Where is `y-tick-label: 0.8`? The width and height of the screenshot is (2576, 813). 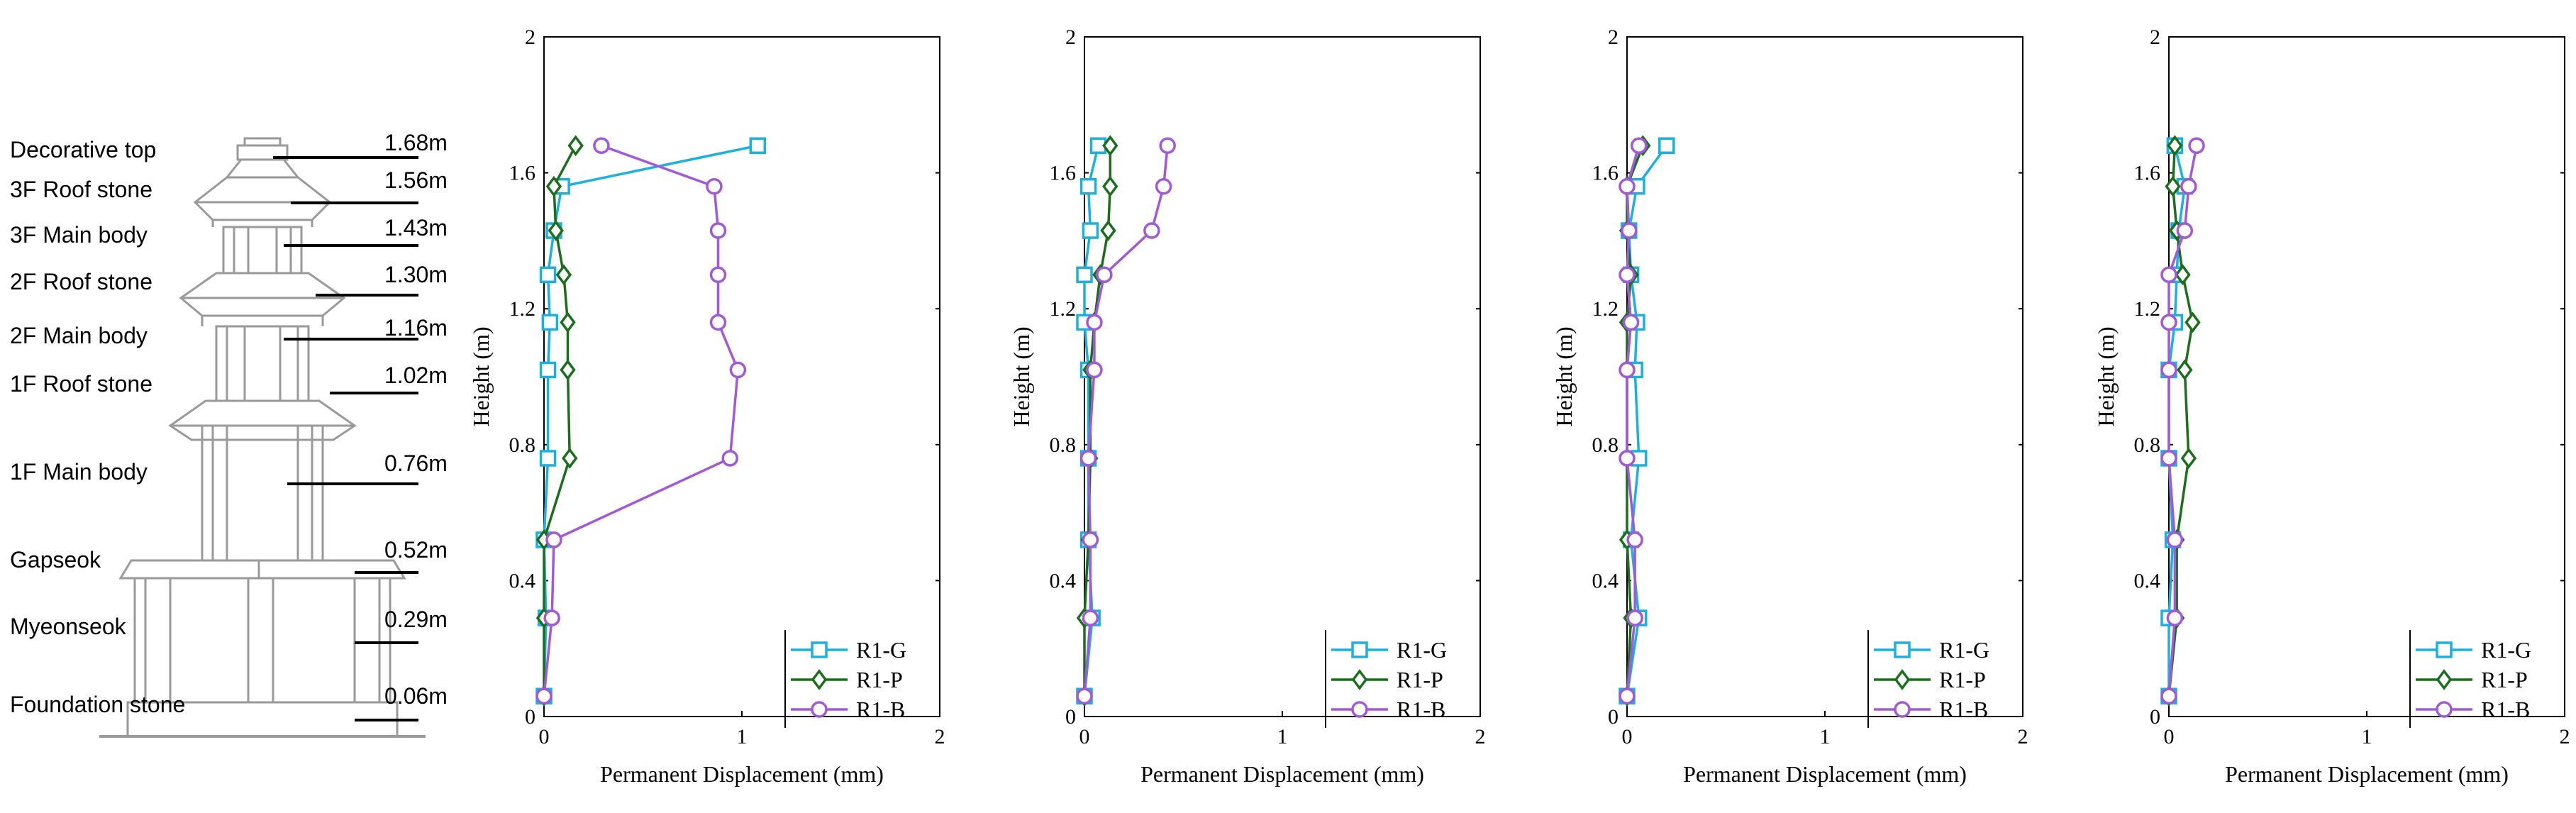 y-tick-label: 0.8 is located at coordinates (1605, 445).